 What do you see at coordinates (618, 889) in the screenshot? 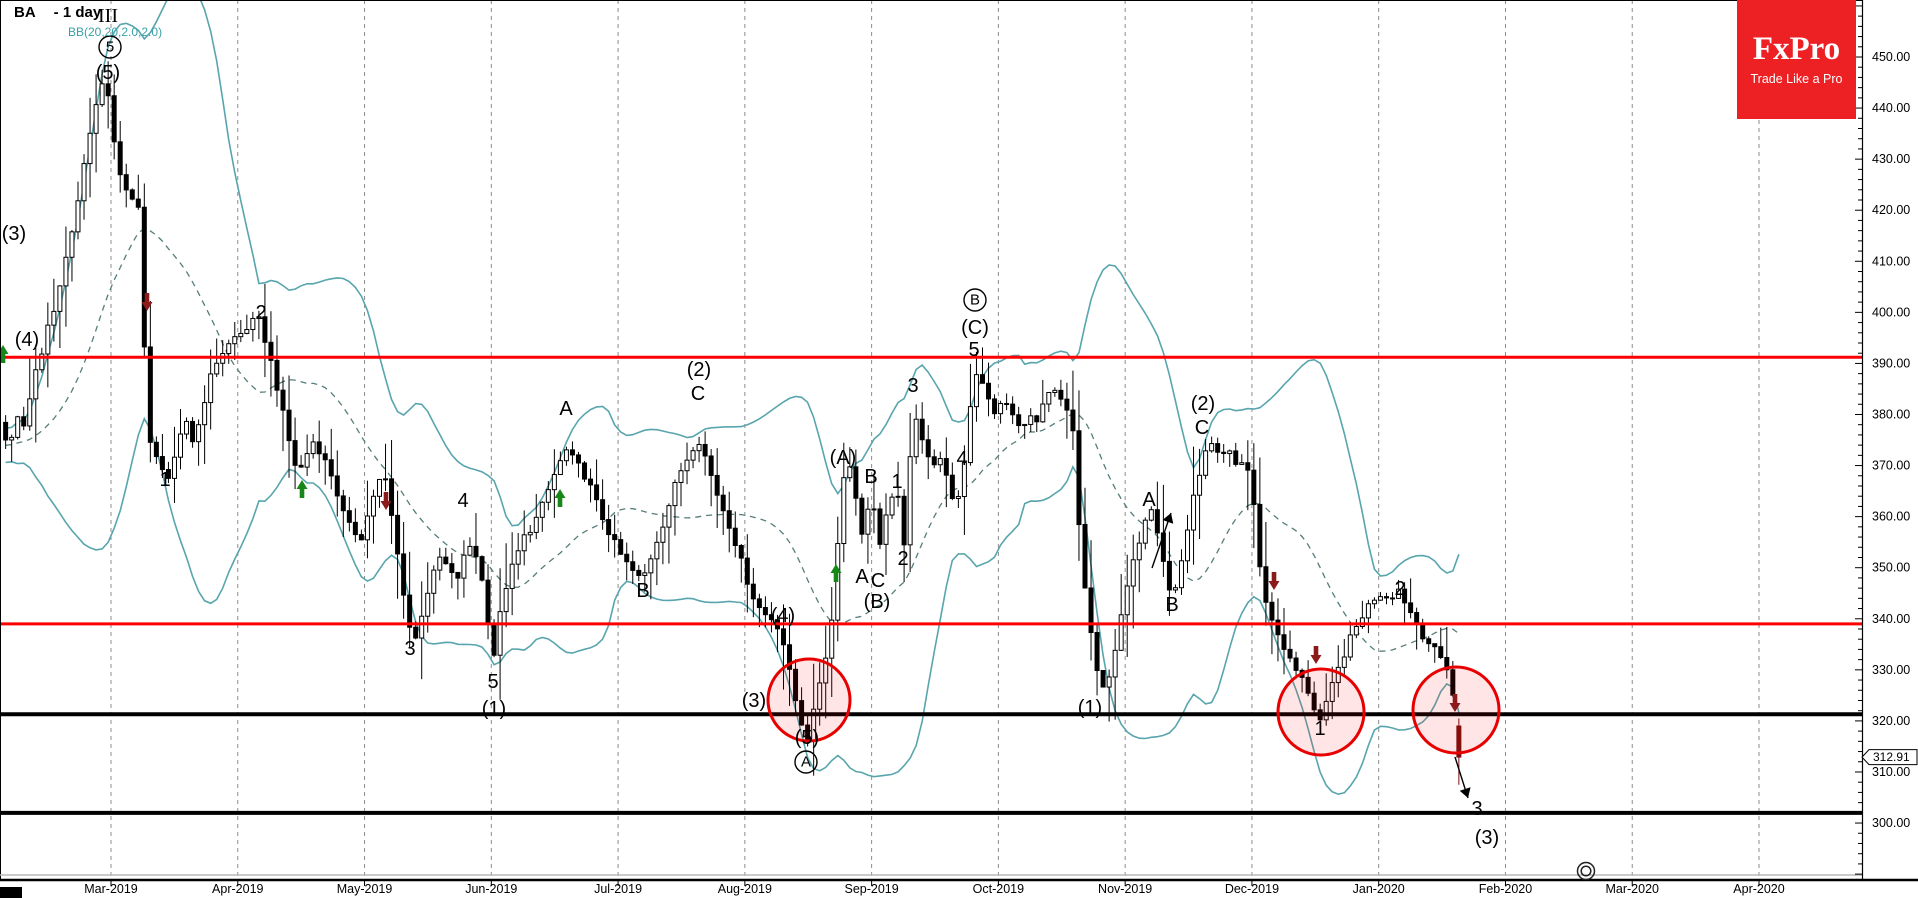
I see `x-axis-label: Jul-2019` at bounding box center [618, 889].